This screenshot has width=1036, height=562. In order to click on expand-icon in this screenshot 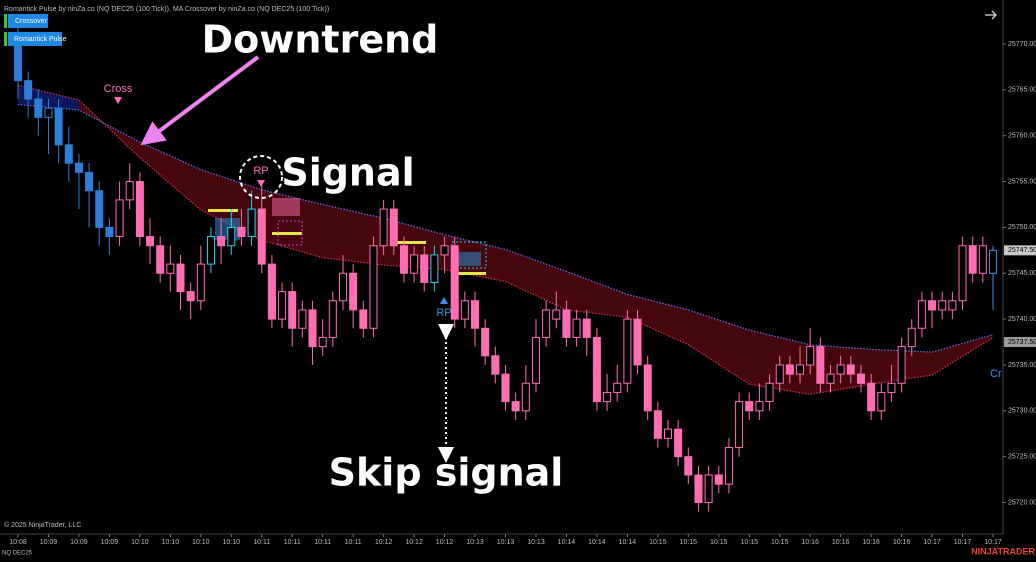, I will do `click(991, 15)`.